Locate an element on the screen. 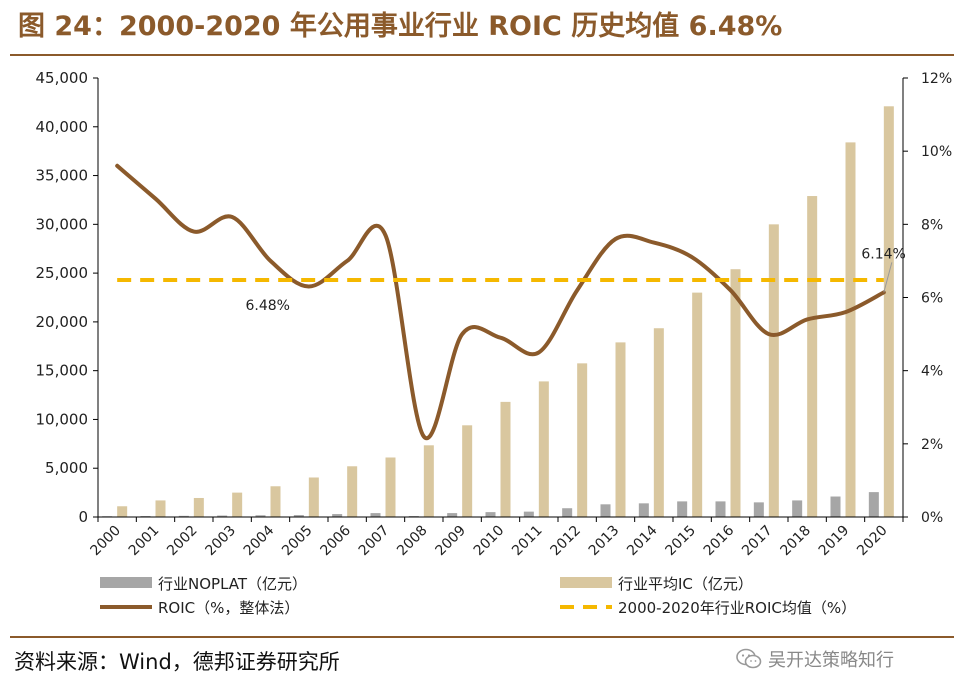  x-tick-label: 2005 is located at coordinates (297, 541).